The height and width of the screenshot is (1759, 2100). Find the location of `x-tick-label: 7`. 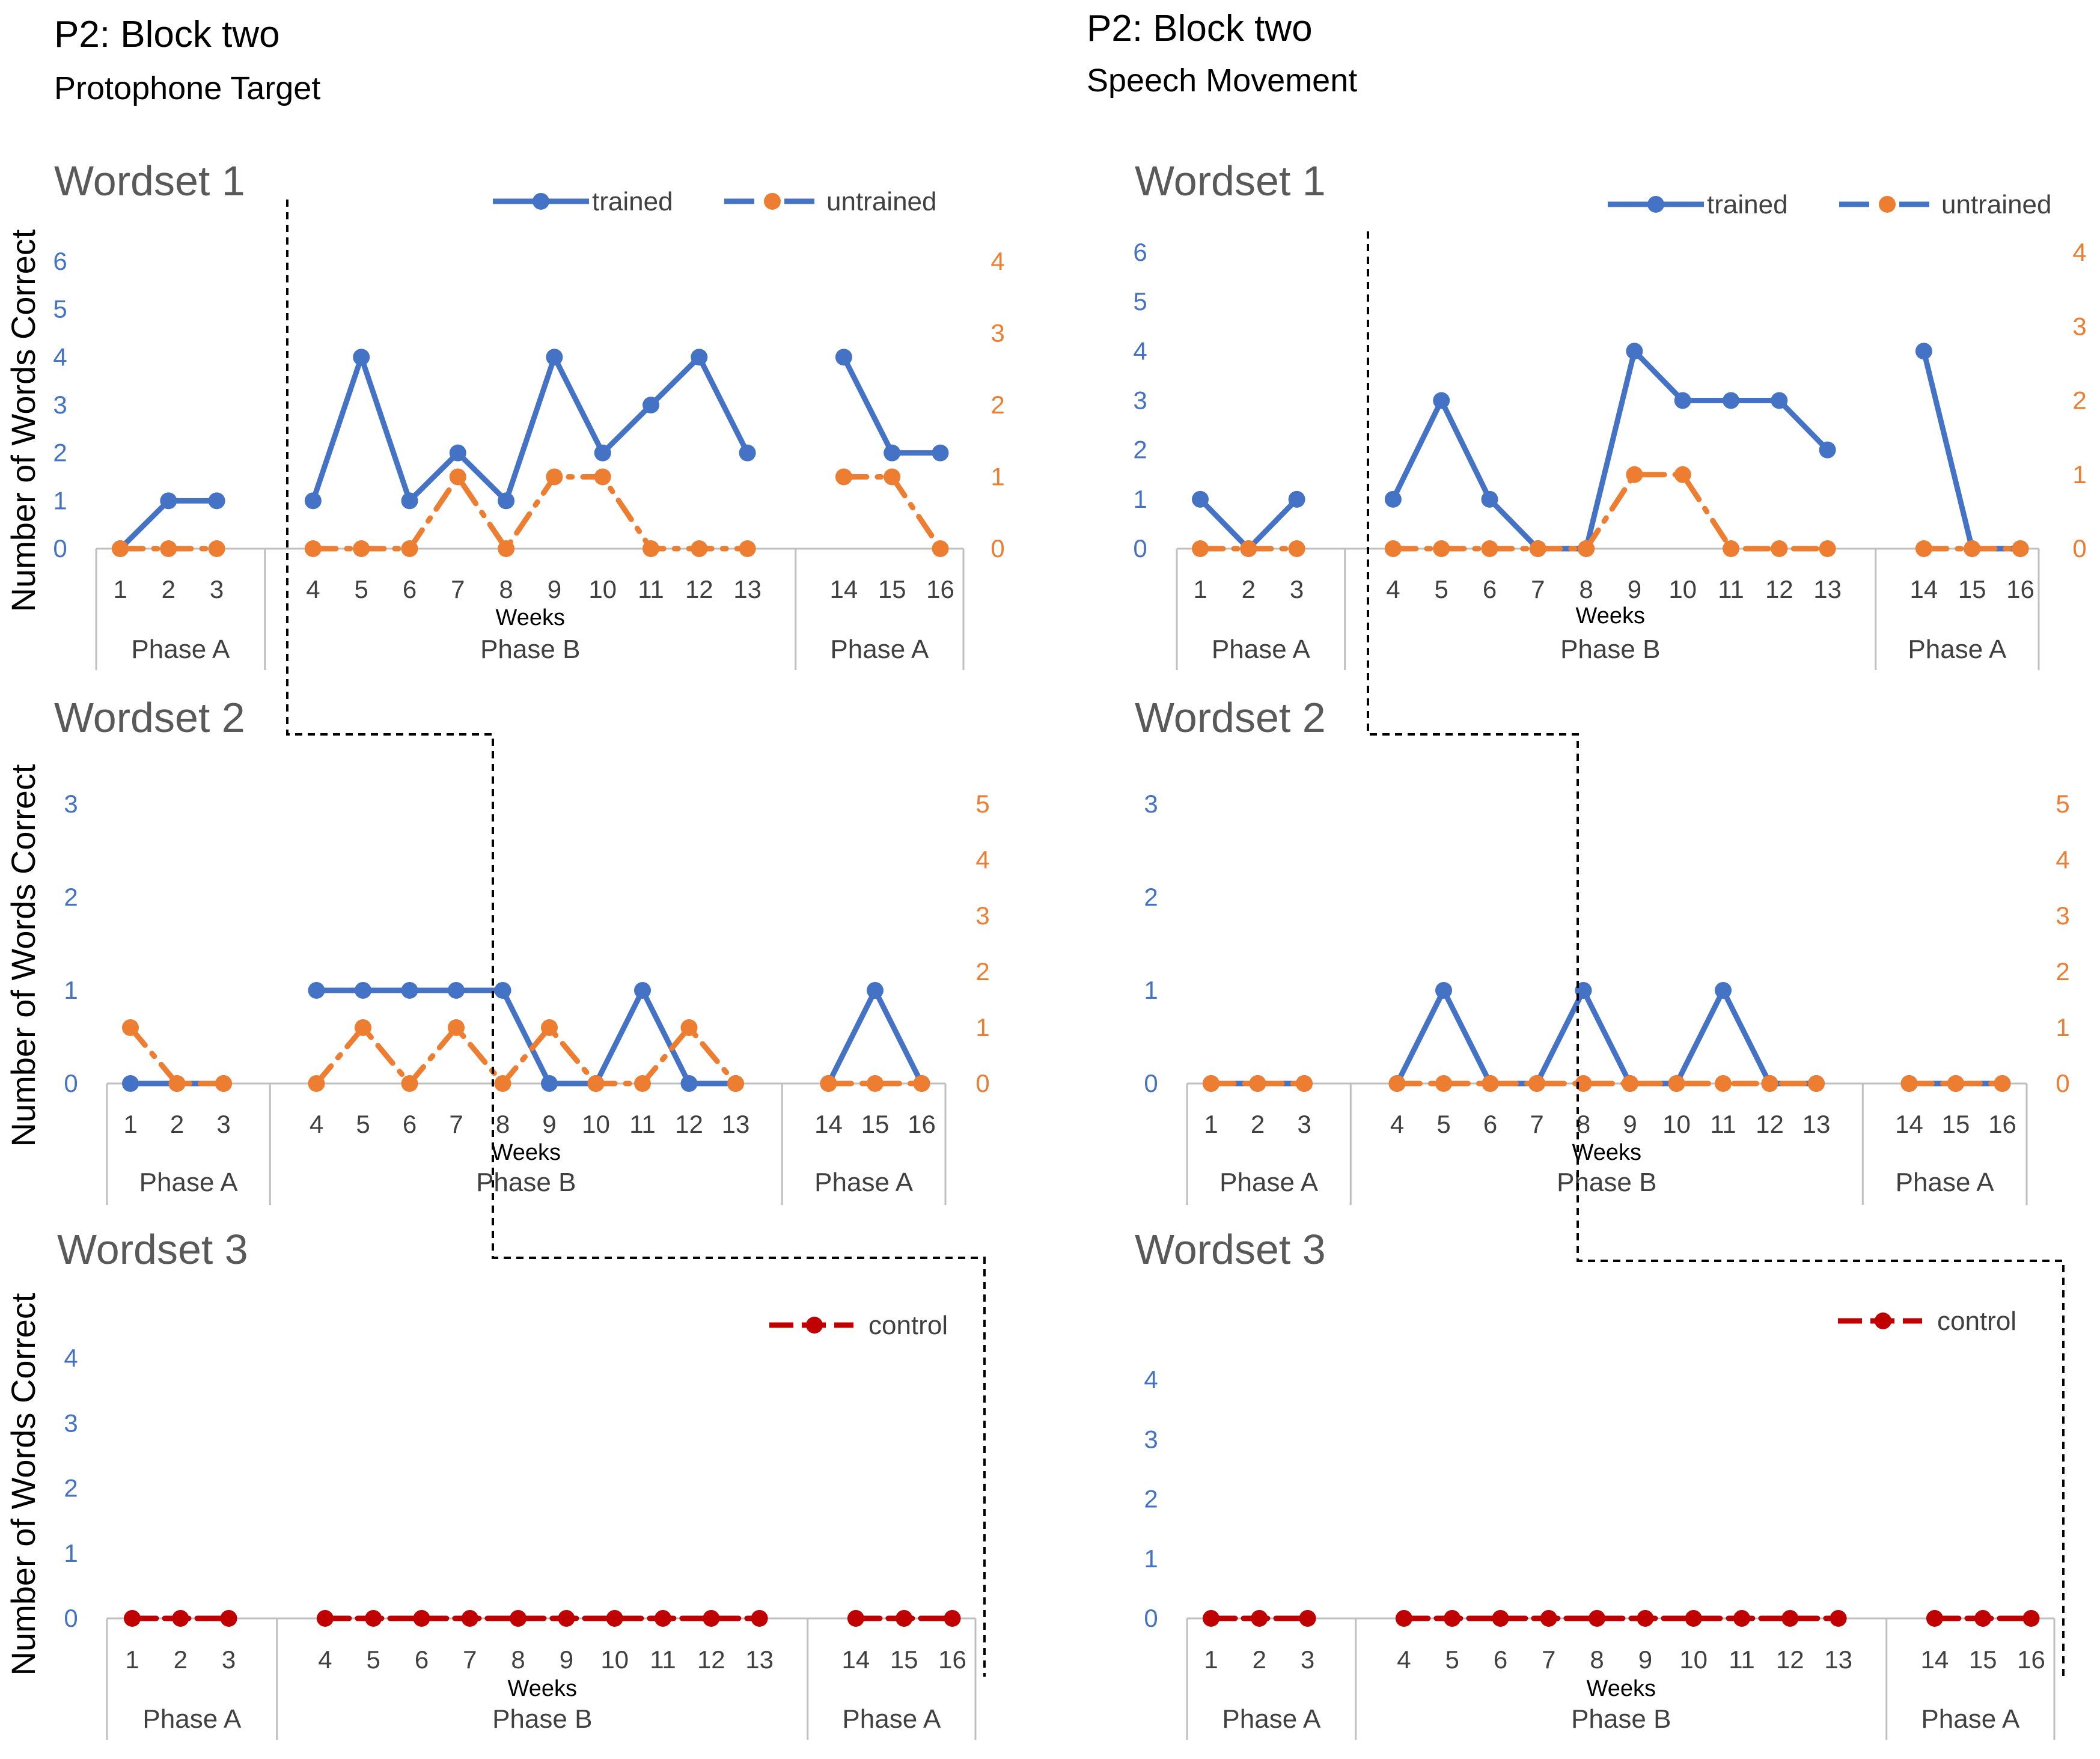

x-tick-label: 7 is located at coordinates (1537, 1124).